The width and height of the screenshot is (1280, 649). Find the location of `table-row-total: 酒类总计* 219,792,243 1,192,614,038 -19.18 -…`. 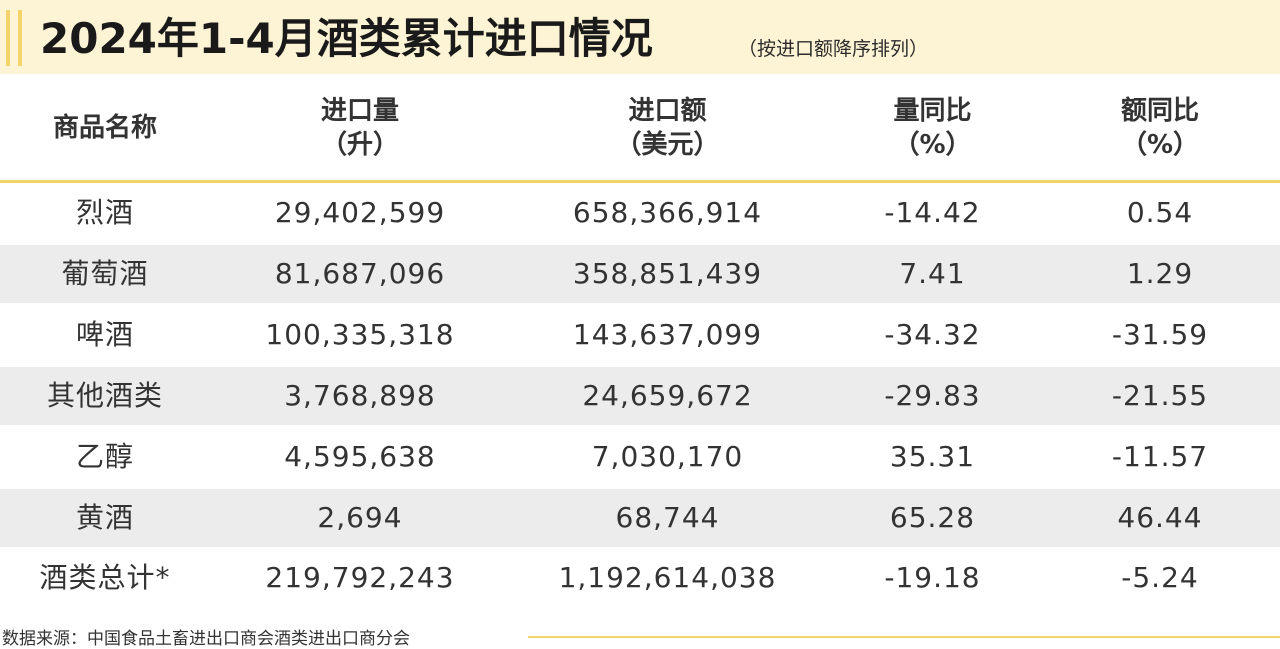

table-row-total: 酒类总计* 219,792,243 1,192,614,038 -19.18 -… is located at coordinates (640, 578).